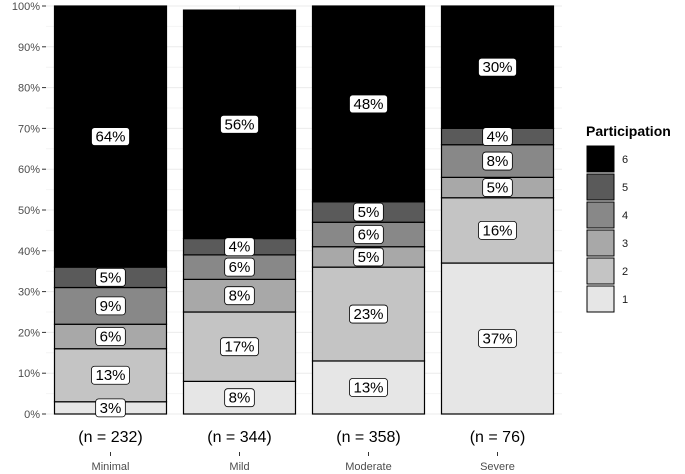 The image size is (685, 474). Describe the element at coordinates (239, 212) in the screenshot. I see `bar-stack-mild: 8% 17% 8% 6% 4% 56%` at that location.